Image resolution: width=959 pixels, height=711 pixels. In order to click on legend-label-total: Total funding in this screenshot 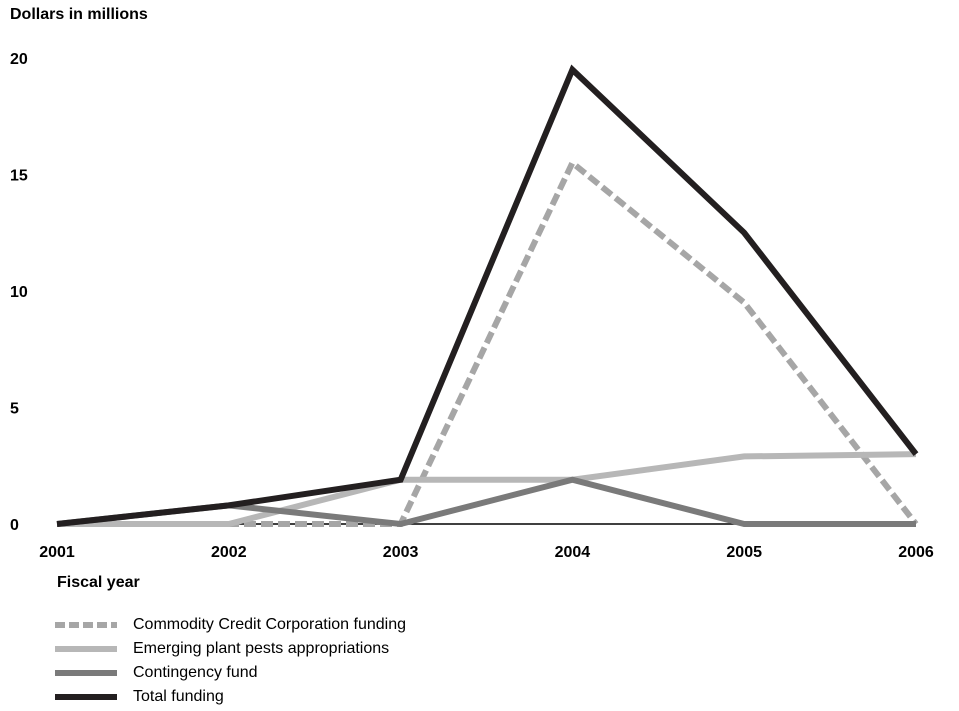, I will do `click(178, 696)`.